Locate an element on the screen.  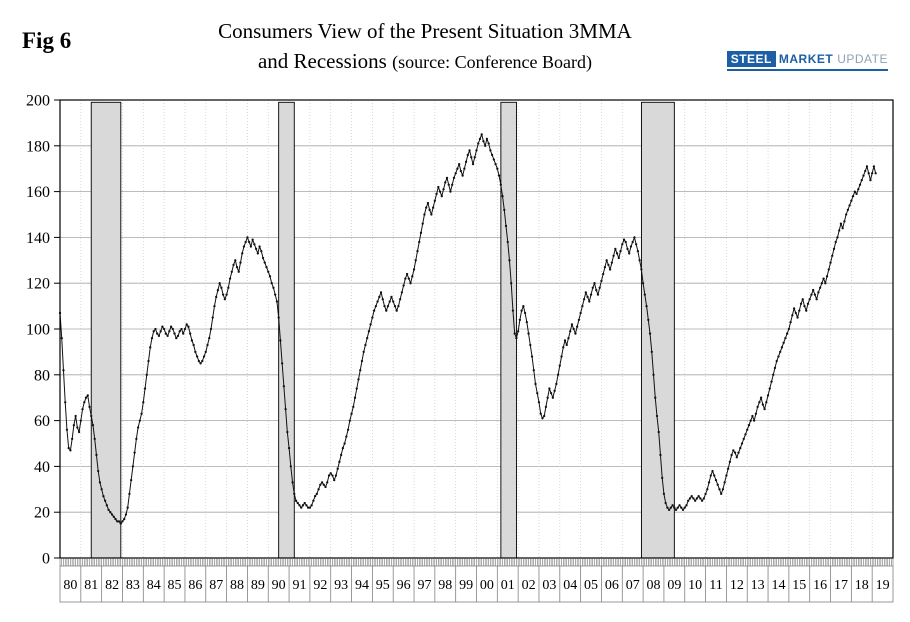
x-tick-label: 06 is located at coordinates (612, 585).